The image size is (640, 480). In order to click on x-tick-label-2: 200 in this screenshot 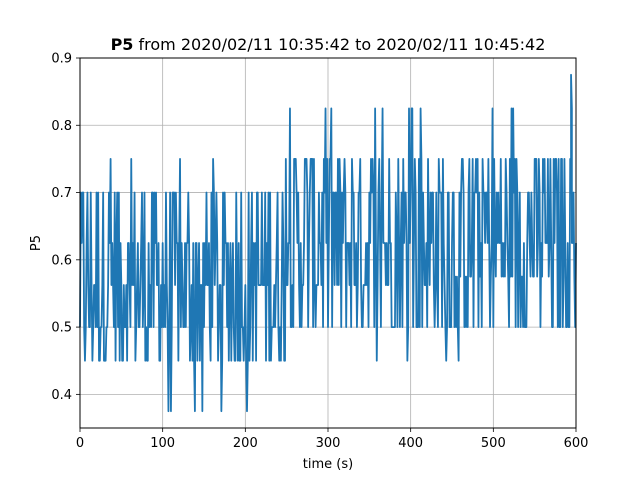, I will do `click(245, 443)`.